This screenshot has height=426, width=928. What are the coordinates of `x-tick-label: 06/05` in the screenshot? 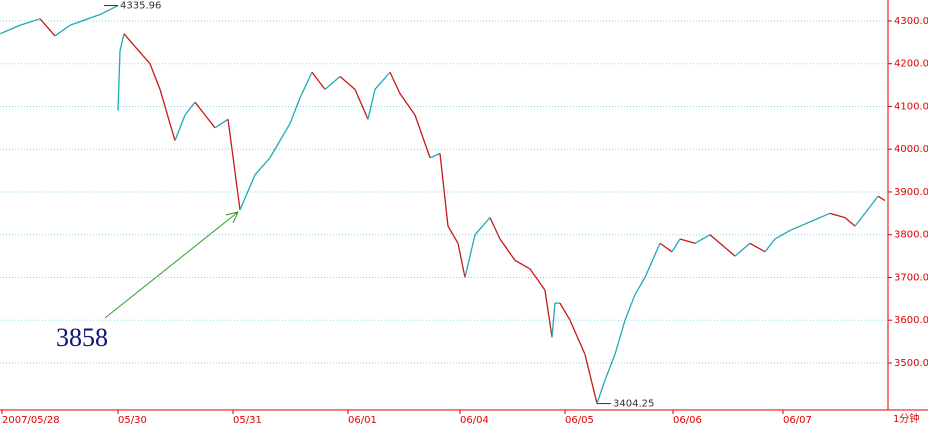 It's located at (579, 420).